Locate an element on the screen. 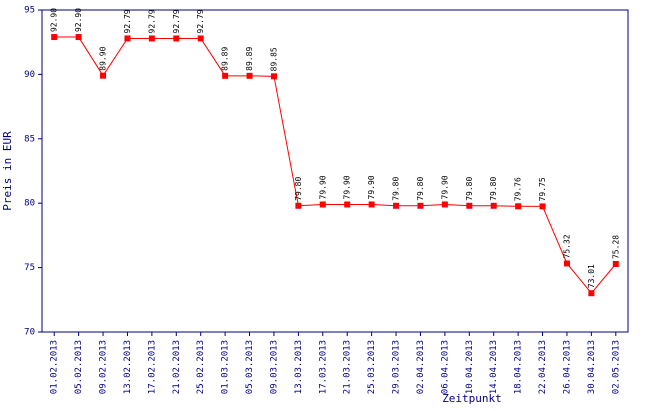 Image resolution: width=654 pixels, height=411 pixels. value-label: 79.76 is located at coordinates (518, 189).